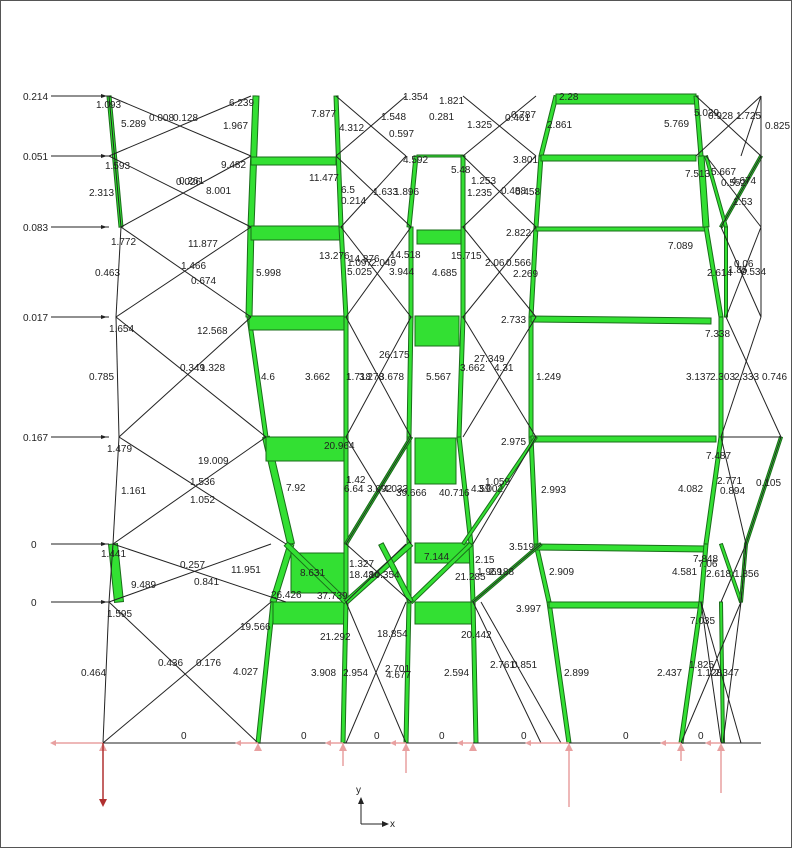 Image resolution: width=792 pixels, height=849 pixels. I want to click on member-force-label: 4.677, so click(398, 675).